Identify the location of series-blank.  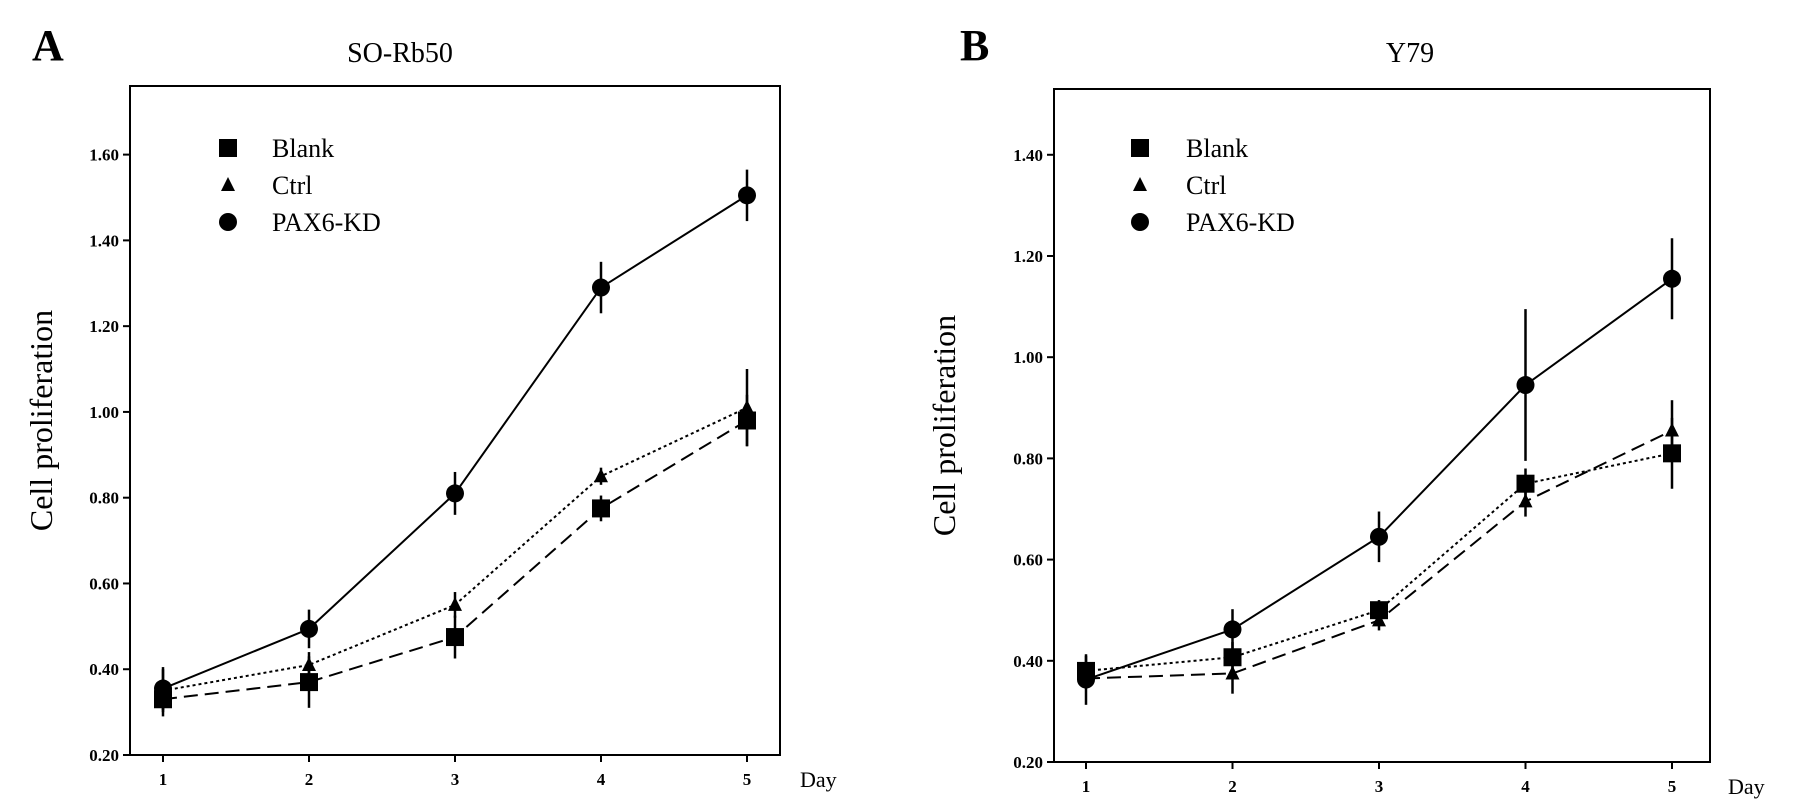
(455, 555).